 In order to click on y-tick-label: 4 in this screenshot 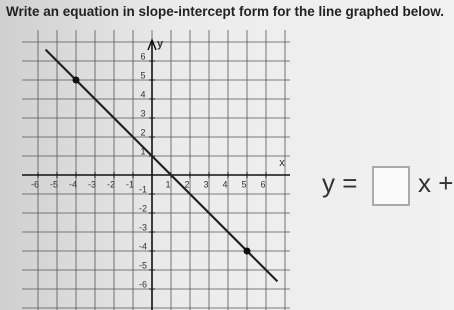, I will do `click(142, 94)`.